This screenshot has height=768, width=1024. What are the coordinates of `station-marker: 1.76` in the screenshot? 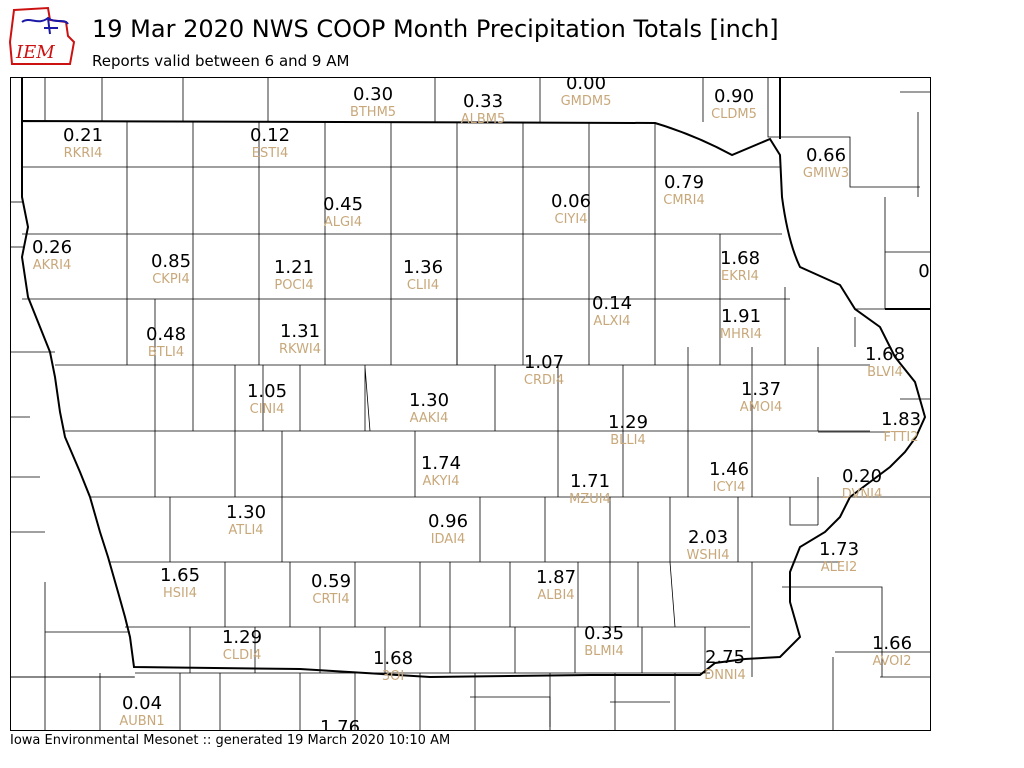 It's located at (340, 724).